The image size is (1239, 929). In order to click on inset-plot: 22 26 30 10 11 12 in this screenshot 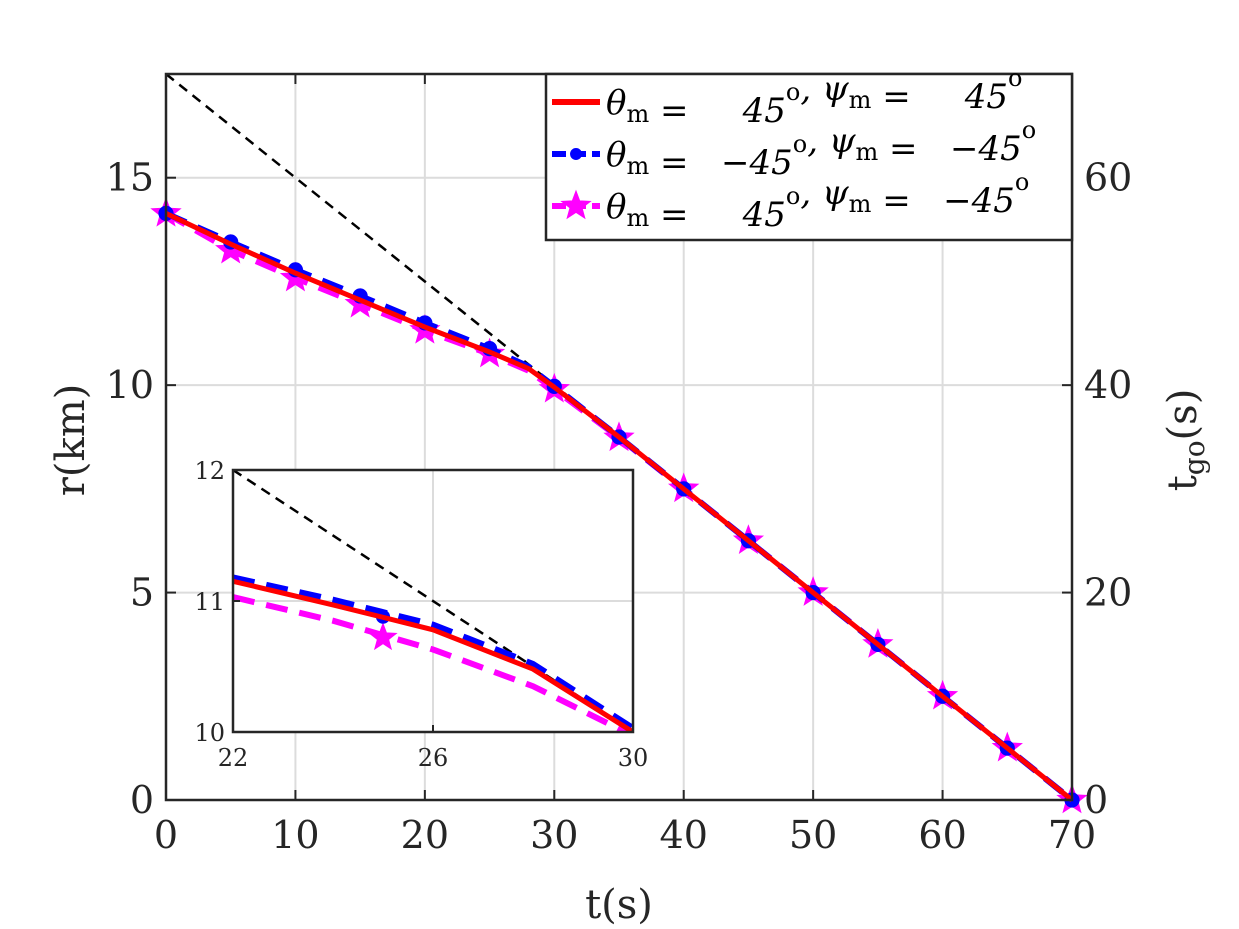, I will do `click(421, 614)`.